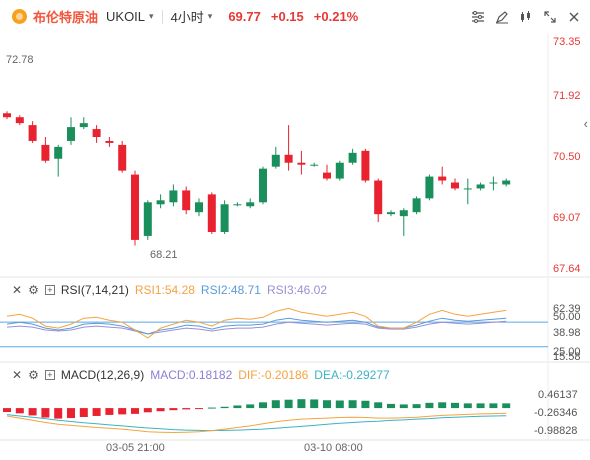 The height and width of the screenshot is (460, 590). What do you see at coordinates (574, 17) in the screenshot?
I see `close-icon` at bounding box center [574, 17].